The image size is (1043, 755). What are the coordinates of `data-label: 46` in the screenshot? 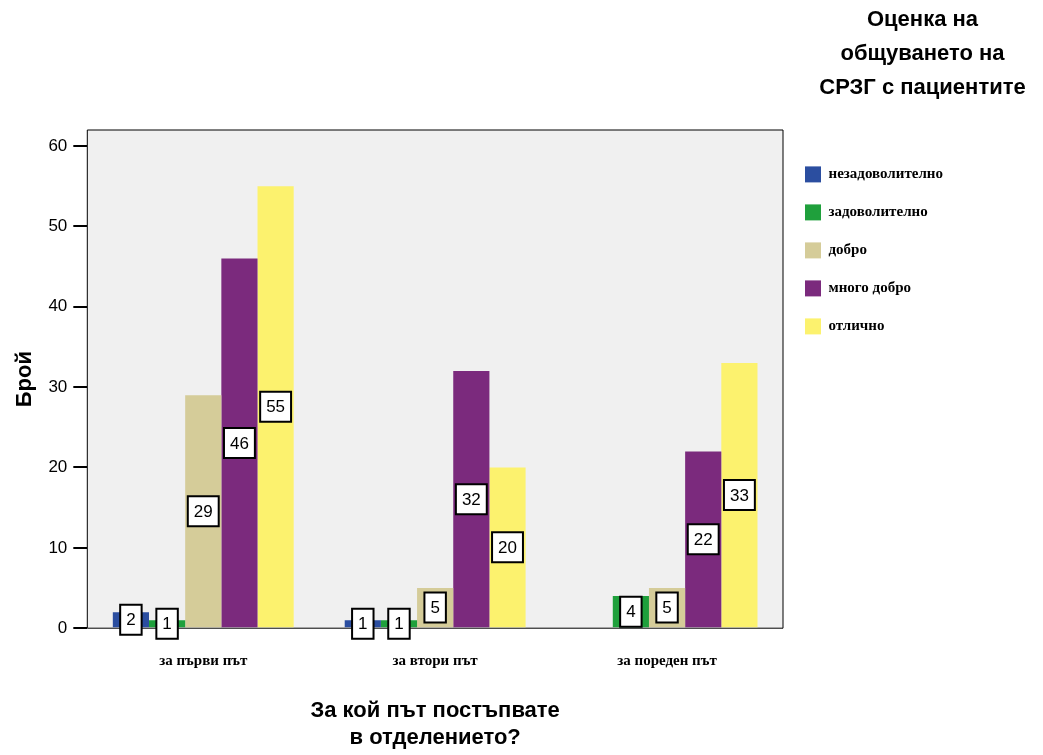 It's located at (239, 443).